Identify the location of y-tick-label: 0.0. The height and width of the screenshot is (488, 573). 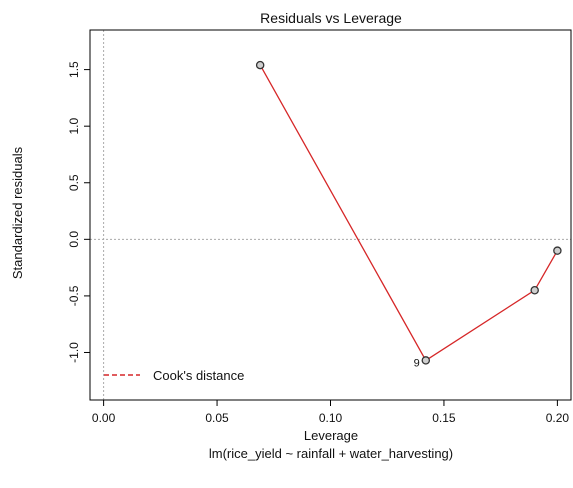
(74, 239).